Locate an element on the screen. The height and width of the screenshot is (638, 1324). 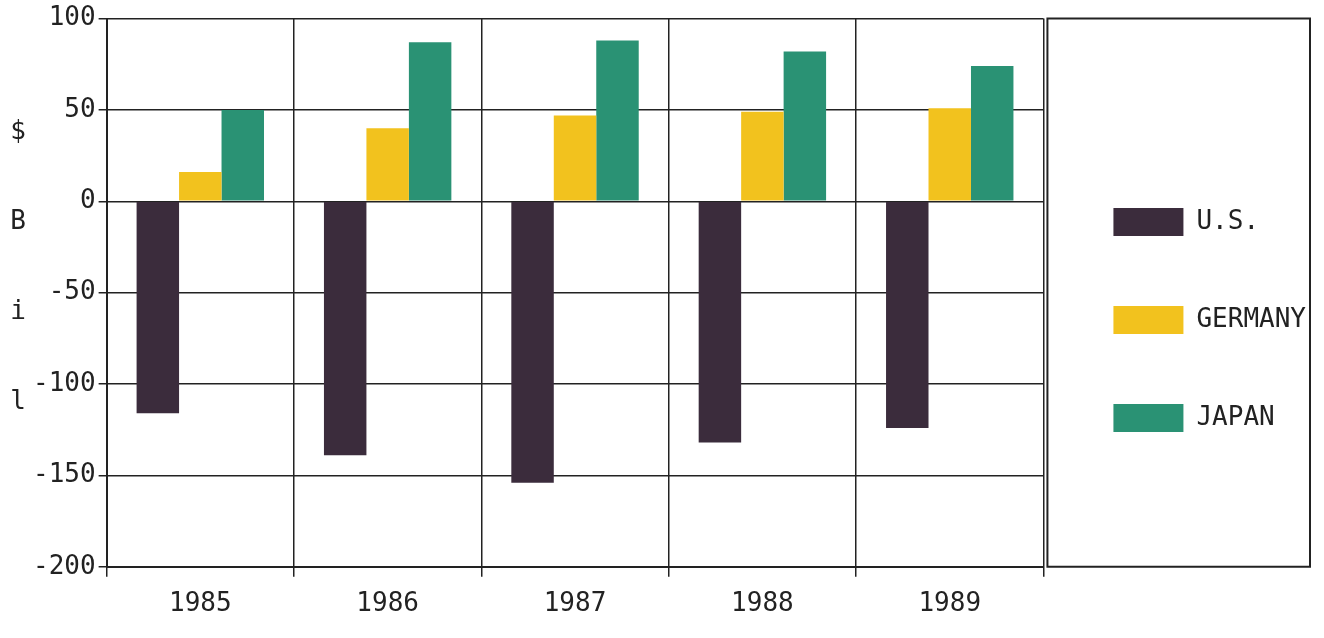
y-tick-label: -150 is located at coordinates (64, 473).